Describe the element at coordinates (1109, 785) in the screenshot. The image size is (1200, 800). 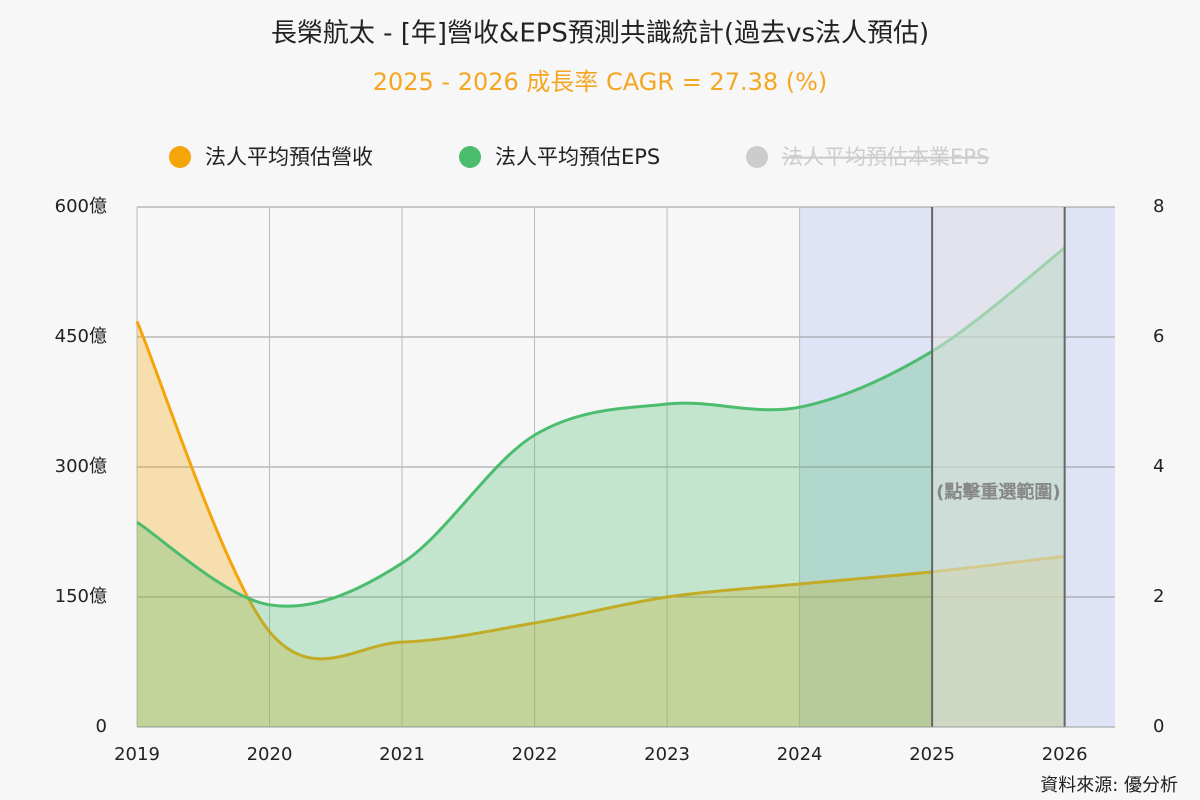
I see `source: 資料來源: 優分析` at that location.